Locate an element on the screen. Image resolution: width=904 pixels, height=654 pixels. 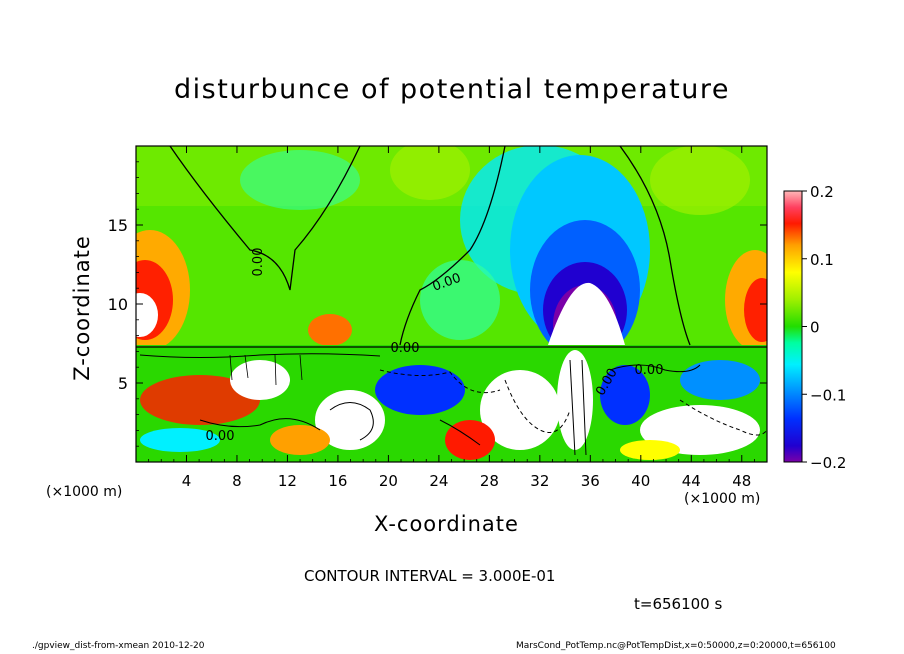
colorbar-tick-label: −0.2 is located at coordinates (828, 463).